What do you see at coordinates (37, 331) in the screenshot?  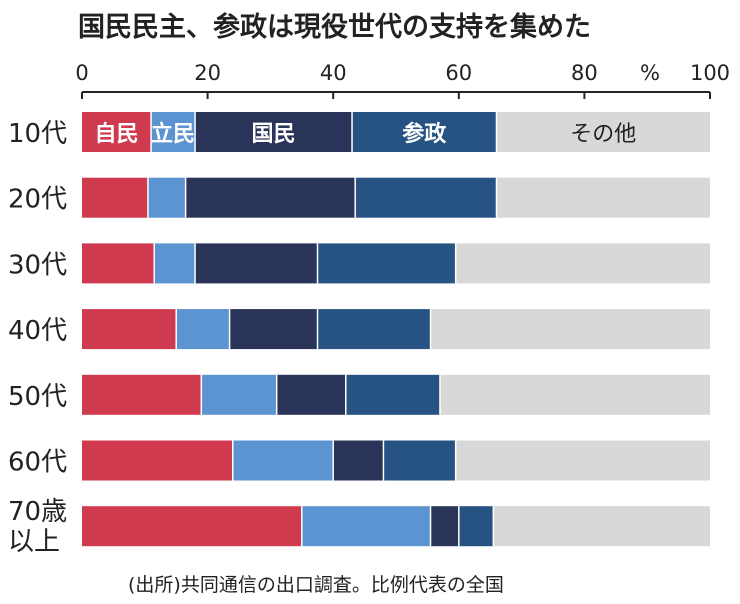 I see `category-label: 40代` at bounding box center [37, 331].